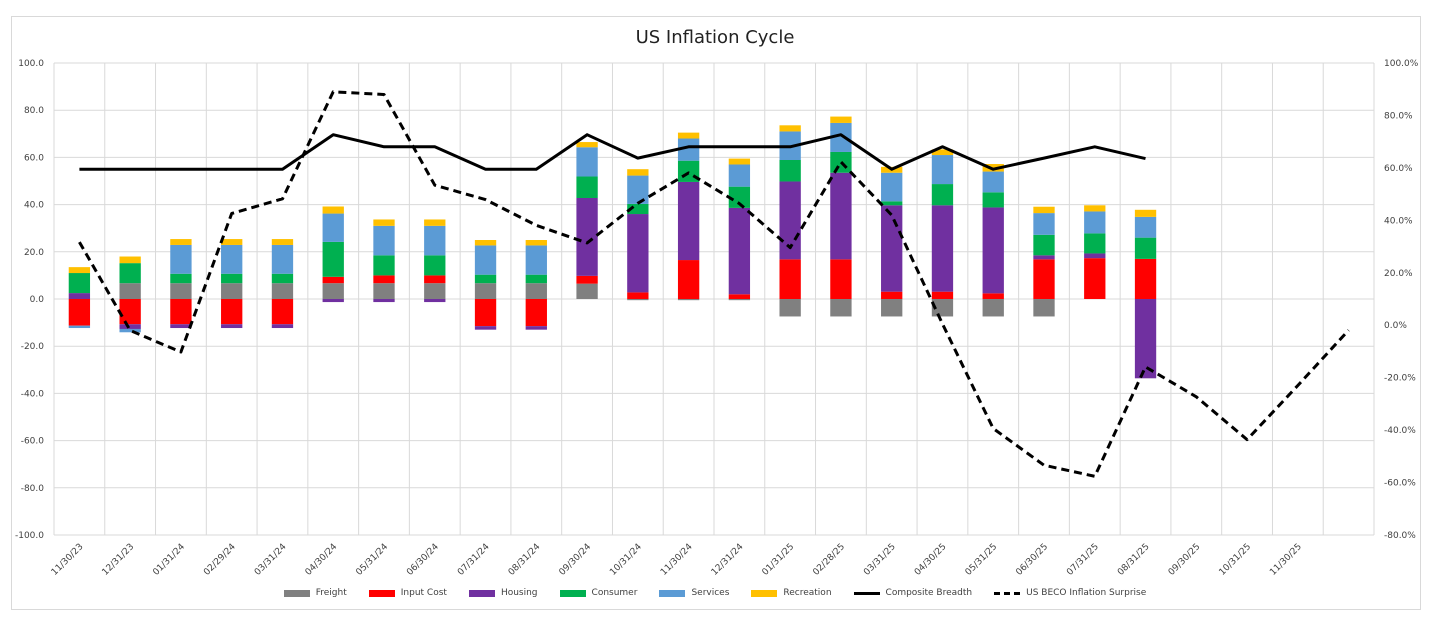 This screenshot has width=1430, height=620. What do you see at coordinates (34, 158) in the screenshot?
I see `y-tick-label: 60.0` at bounding box center [34, 158].